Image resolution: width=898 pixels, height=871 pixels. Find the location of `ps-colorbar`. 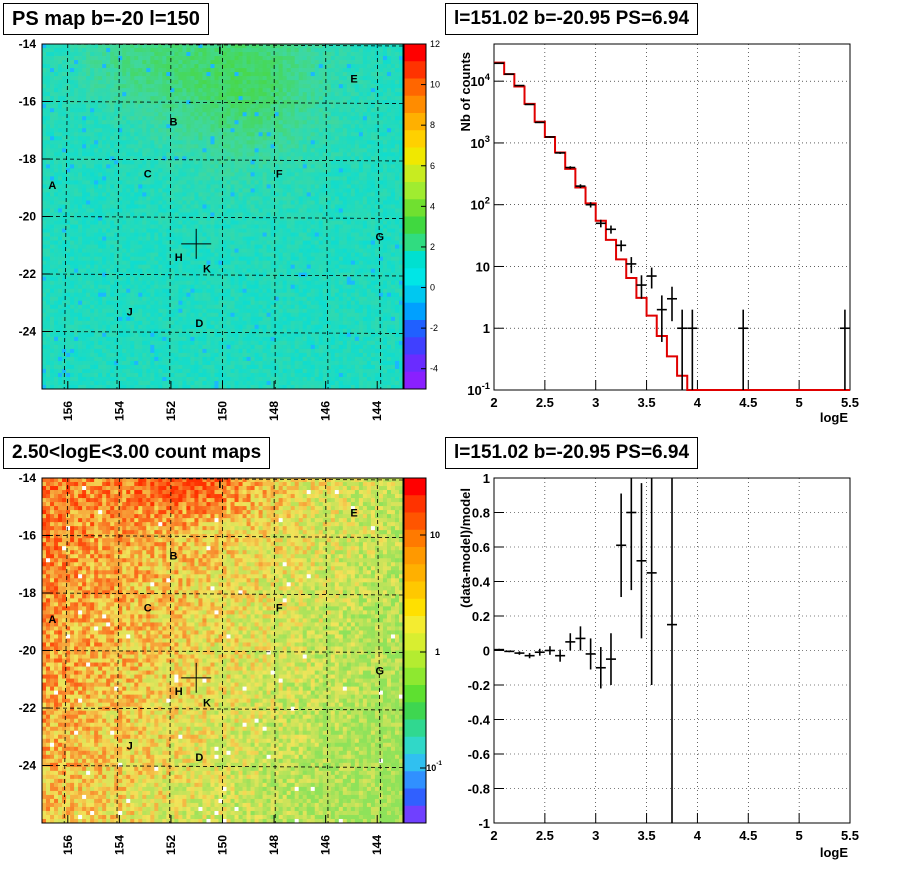

ps-colorbar is located at coordinates (415, 217).